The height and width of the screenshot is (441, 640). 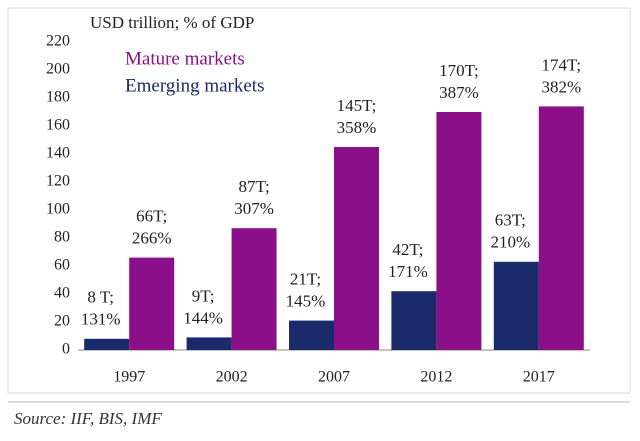 I want to click on gdp-label: 145%, so click(x=306, y=301).